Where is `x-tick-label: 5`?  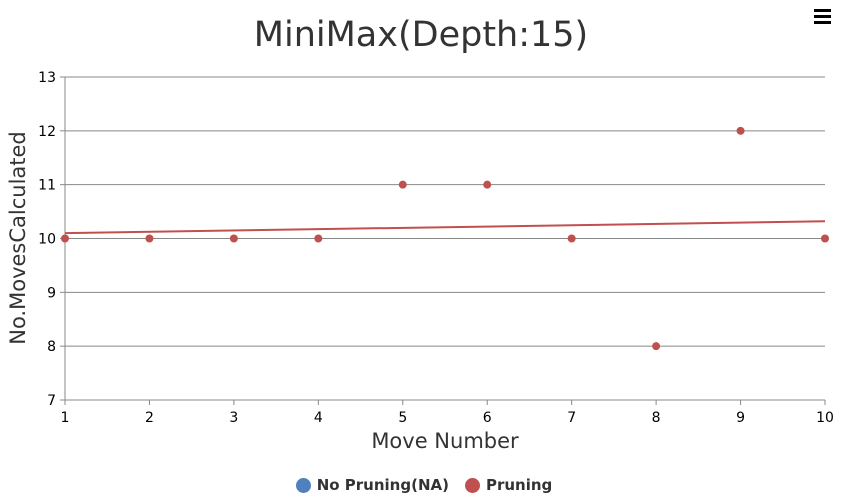 x-tick-label: 5 is located at coordinates (402, 418).